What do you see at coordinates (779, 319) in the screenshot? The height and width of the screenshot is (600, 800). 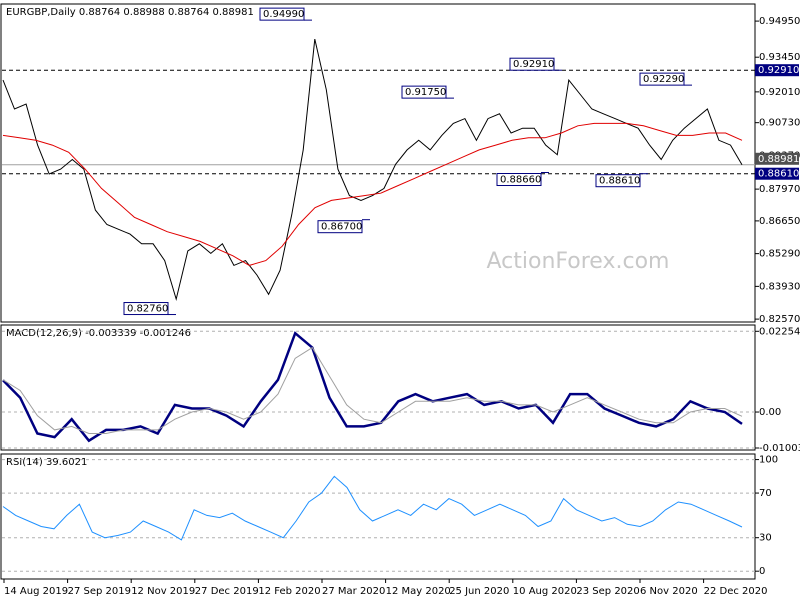 I see `y-tick-label: 0.82570` at bounding box center [779, 319].